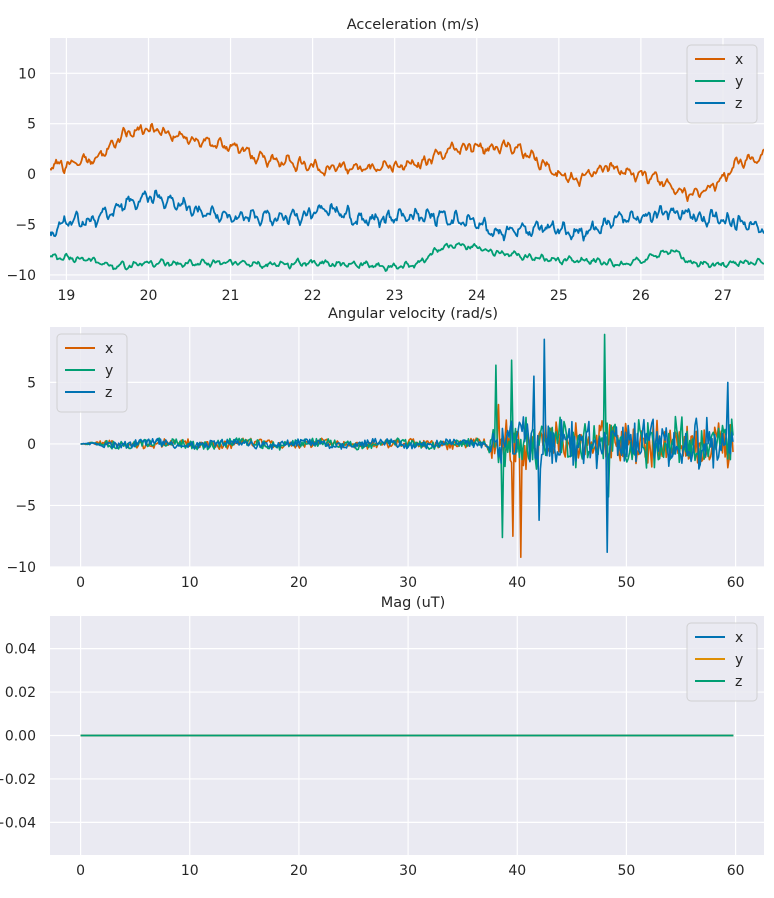 Image resolution: width=774 pixels, height=898 pixels. Describe the element at coordinates (66, 296) in the screenshot. I see `x-tick-label: 19` at that location.